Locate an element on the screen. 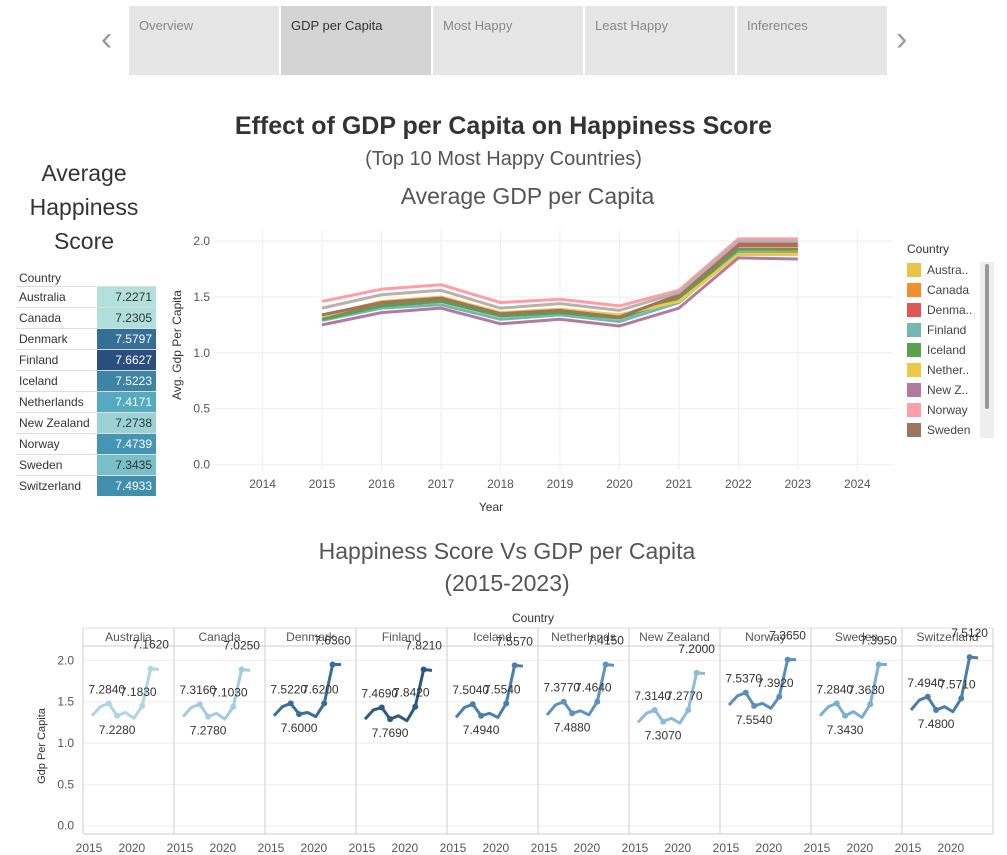  series-line-australia is located at coordinates (559, 283).